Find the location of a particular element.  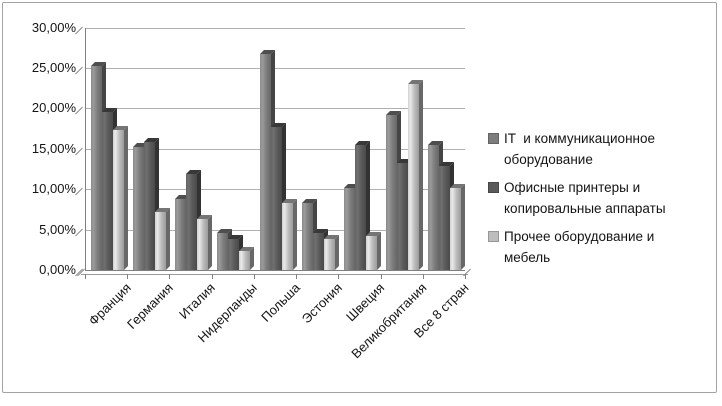

bar-Нидерланды-s1 is located at coordinates (236, 252).